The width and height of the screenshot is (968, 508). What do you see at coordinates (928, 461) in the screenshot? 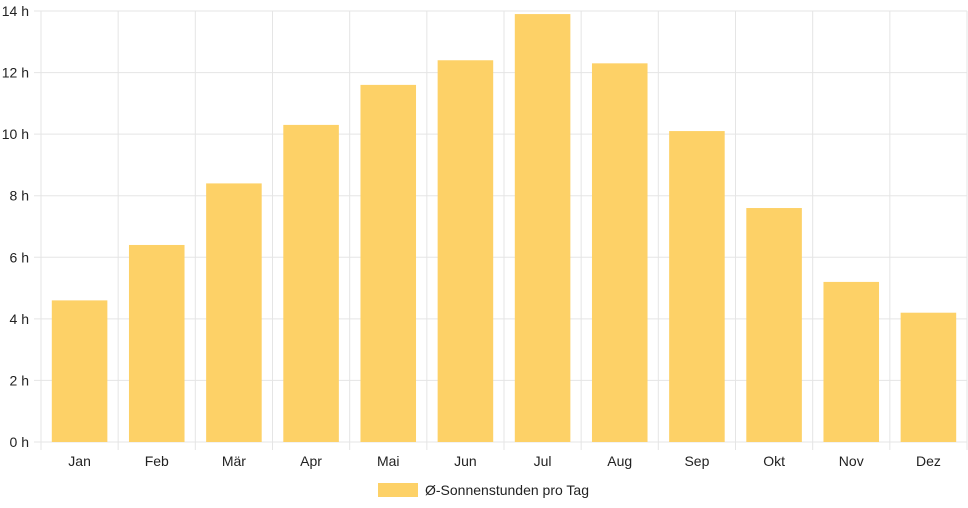
I see `x-tick-label: Dez` at bounding box center [928, 461].